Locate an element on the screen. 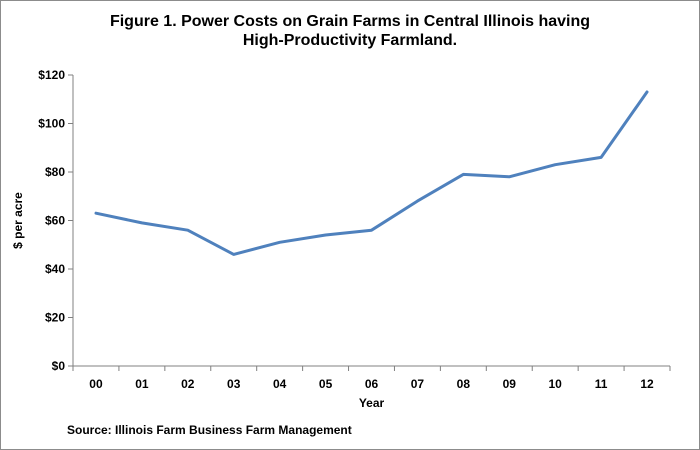 Image resolution: width=700 pixels, height=450 pixels. x-tick-label: 08 is located at coordinates (464, 384).